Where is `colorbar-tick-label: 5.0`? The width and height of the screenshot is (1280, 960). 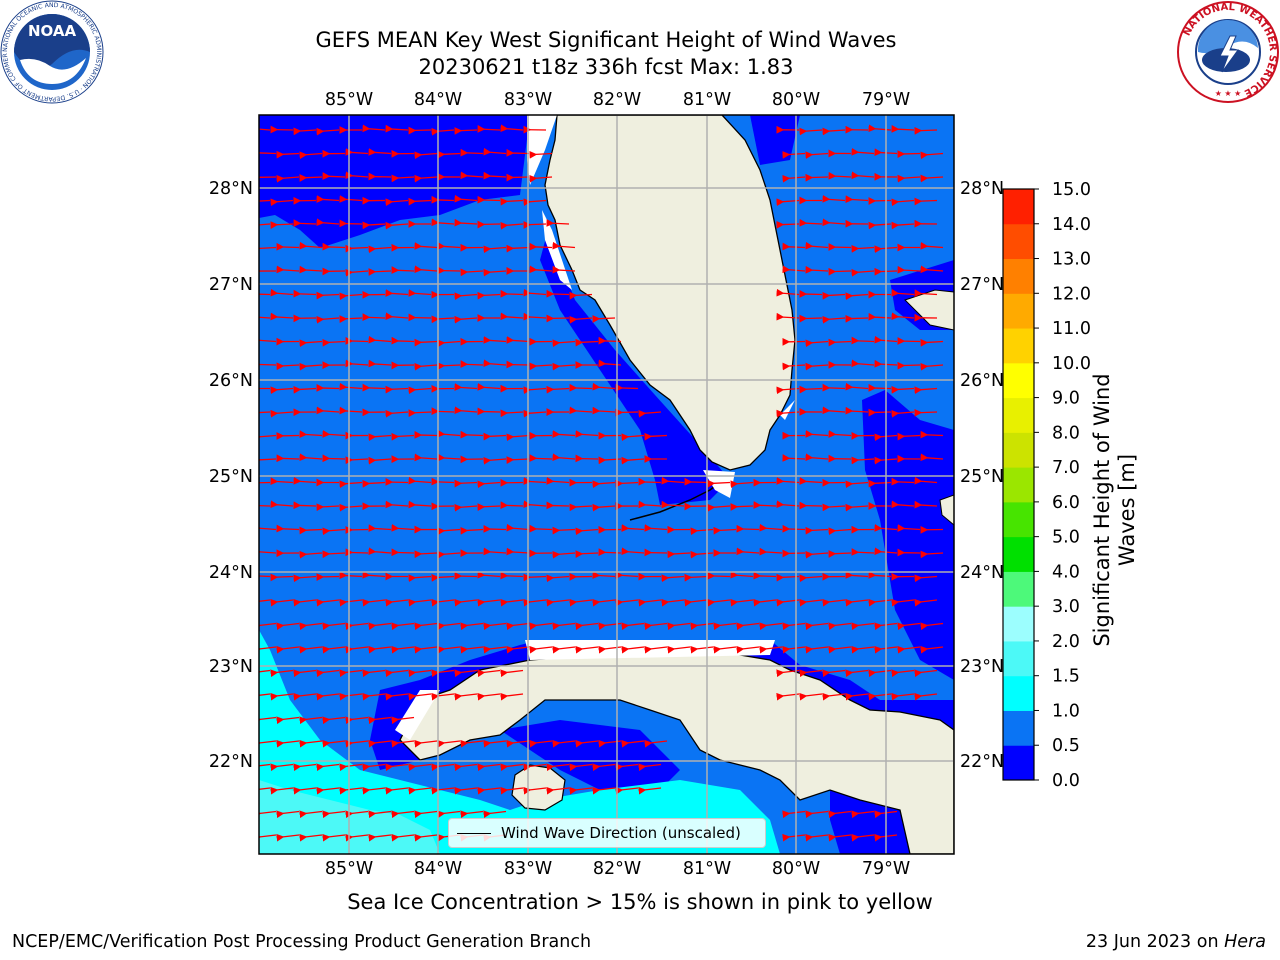 colorbar-tick-label: 5.0 is located at coordinates (1066, 538).